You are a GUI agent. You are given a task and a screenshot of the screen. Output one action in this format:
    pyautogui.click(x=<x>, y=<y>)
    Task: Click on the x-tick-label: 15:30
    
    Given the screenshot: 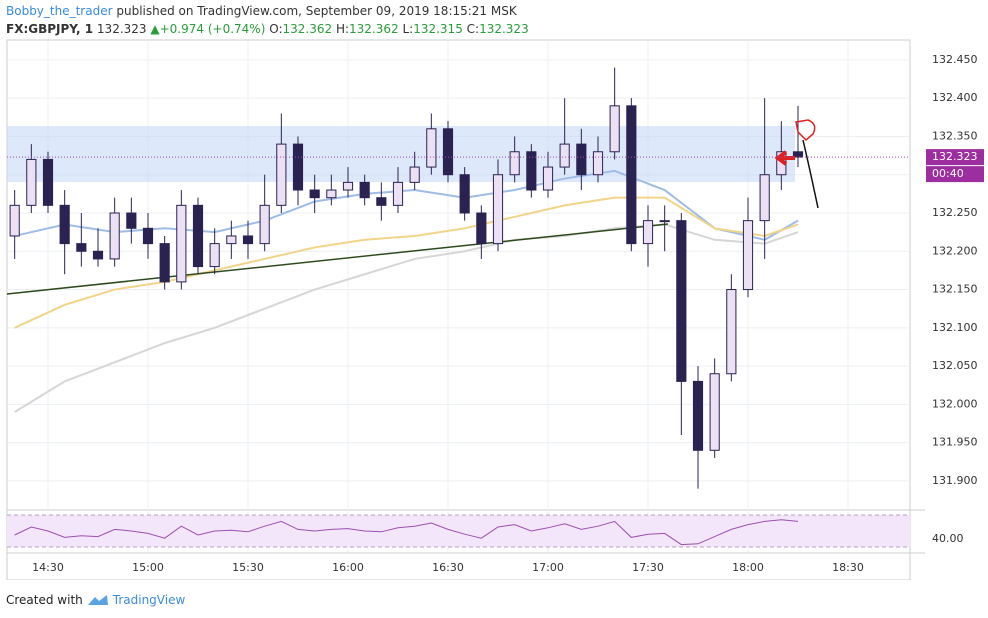 What is the action you would take?
    pyautogui.click(x=248, y=567)
    